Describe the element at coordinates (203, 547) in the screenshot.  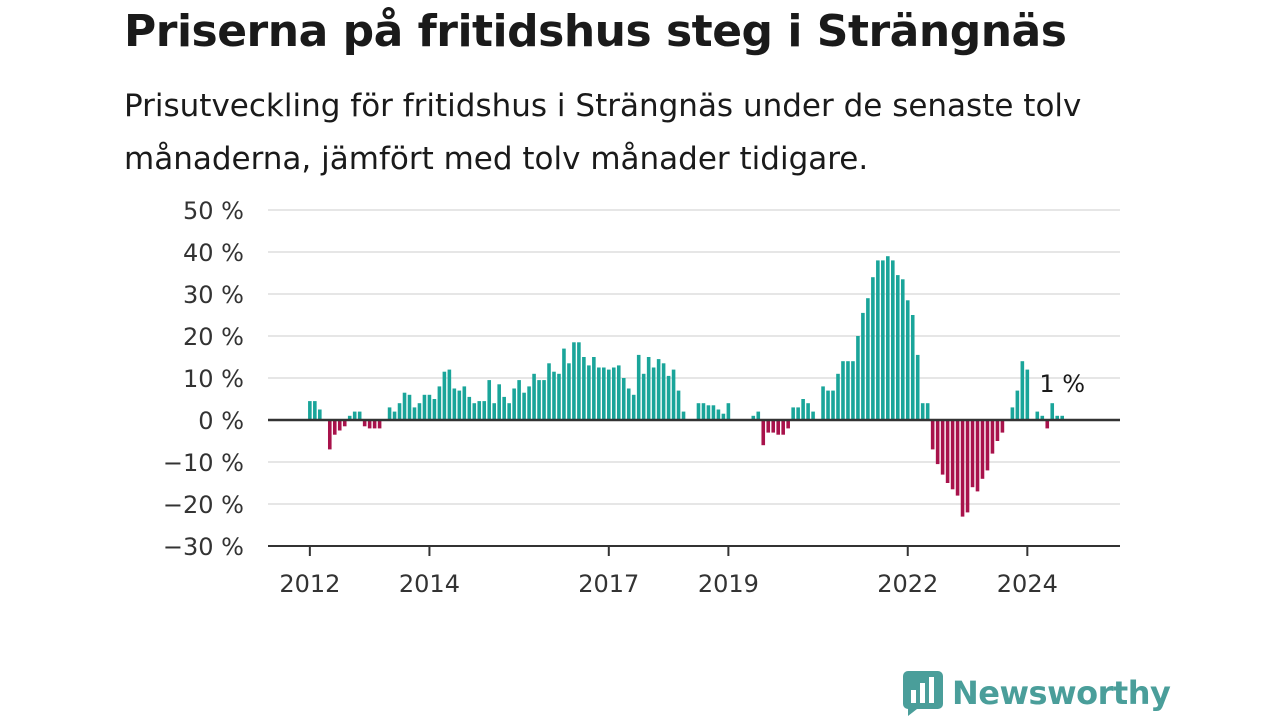
I see `y-tick-label: −30 %` at that location.